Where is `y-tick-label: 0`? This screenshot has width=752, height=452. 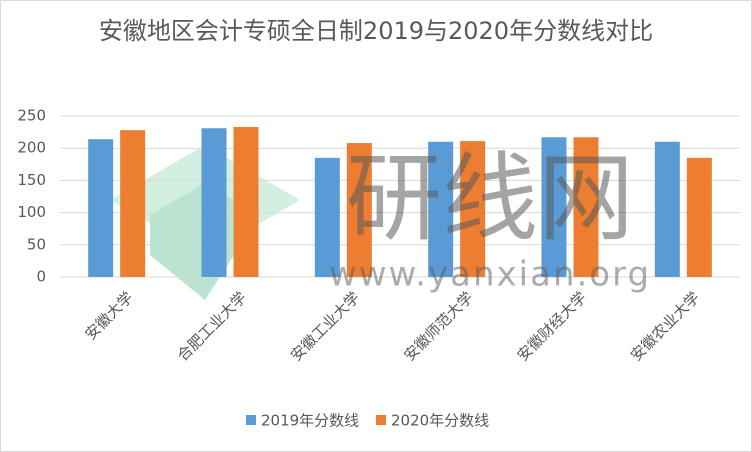 y-tick-label: 0 is located at coordinates (41, 277).